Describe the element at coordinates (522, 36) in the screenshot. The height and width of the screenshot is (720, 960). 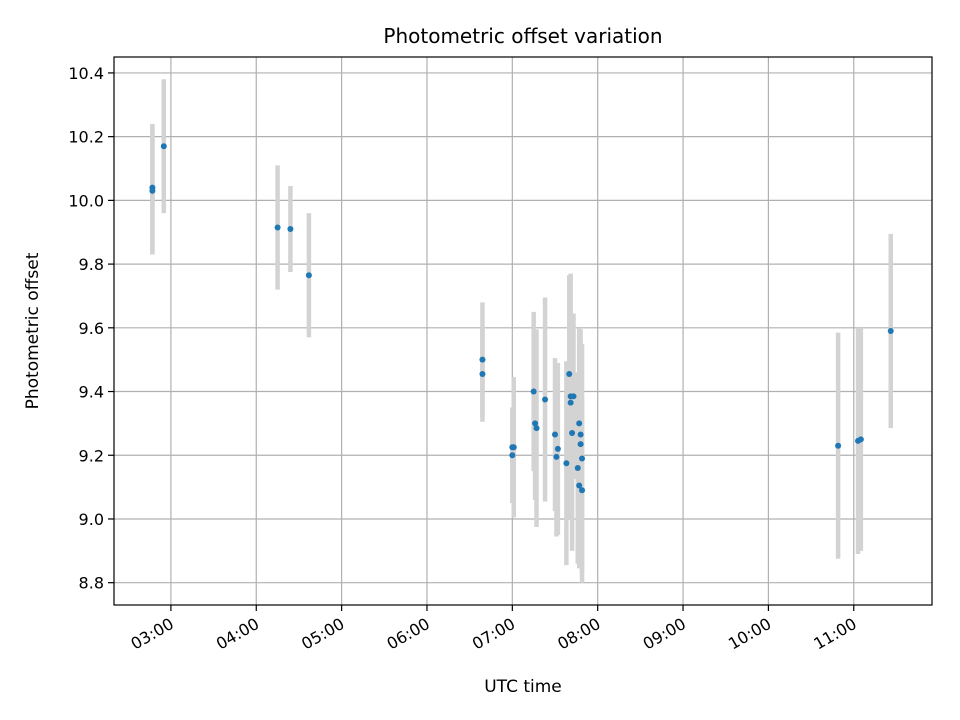
I see `chart-title: Photometric offset variation` at that location.